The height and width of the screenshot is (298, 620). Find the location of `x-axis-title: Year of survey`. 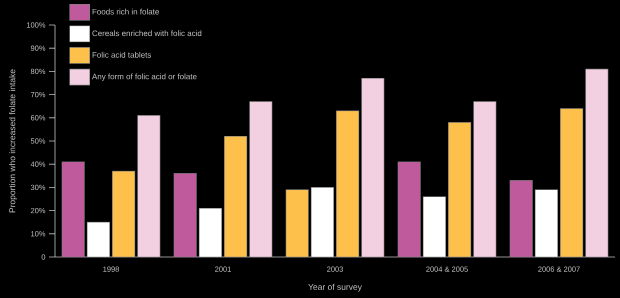

x-axis-title: Year of survey is located at coordinates (335, 288).